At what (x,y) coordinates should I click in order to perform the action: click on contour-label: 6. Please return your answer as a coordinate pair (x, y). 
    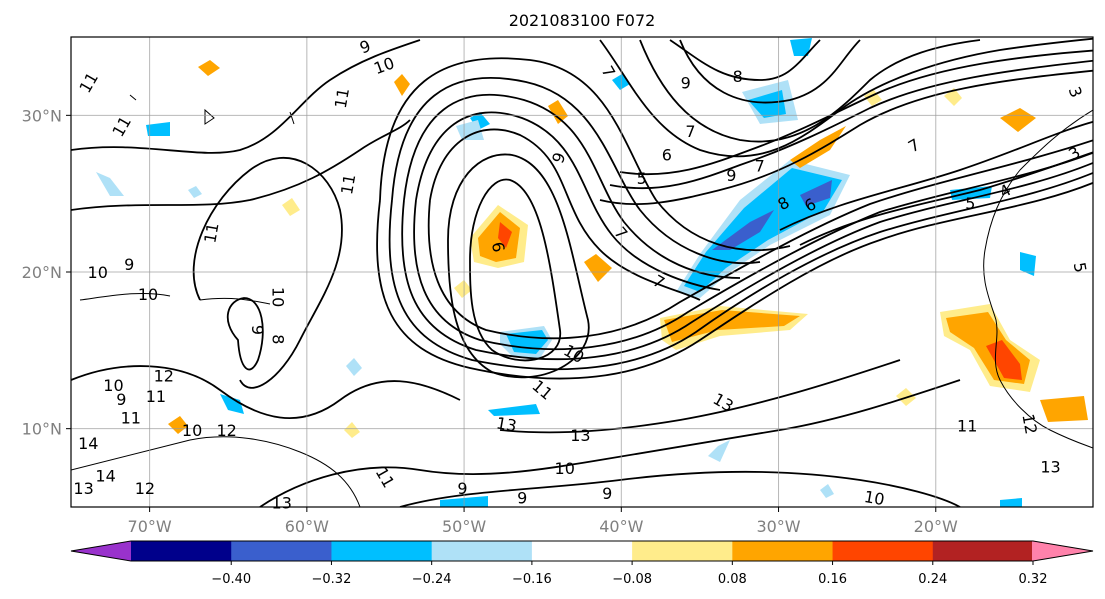
    Looking at the image, I should click on (498, 246).